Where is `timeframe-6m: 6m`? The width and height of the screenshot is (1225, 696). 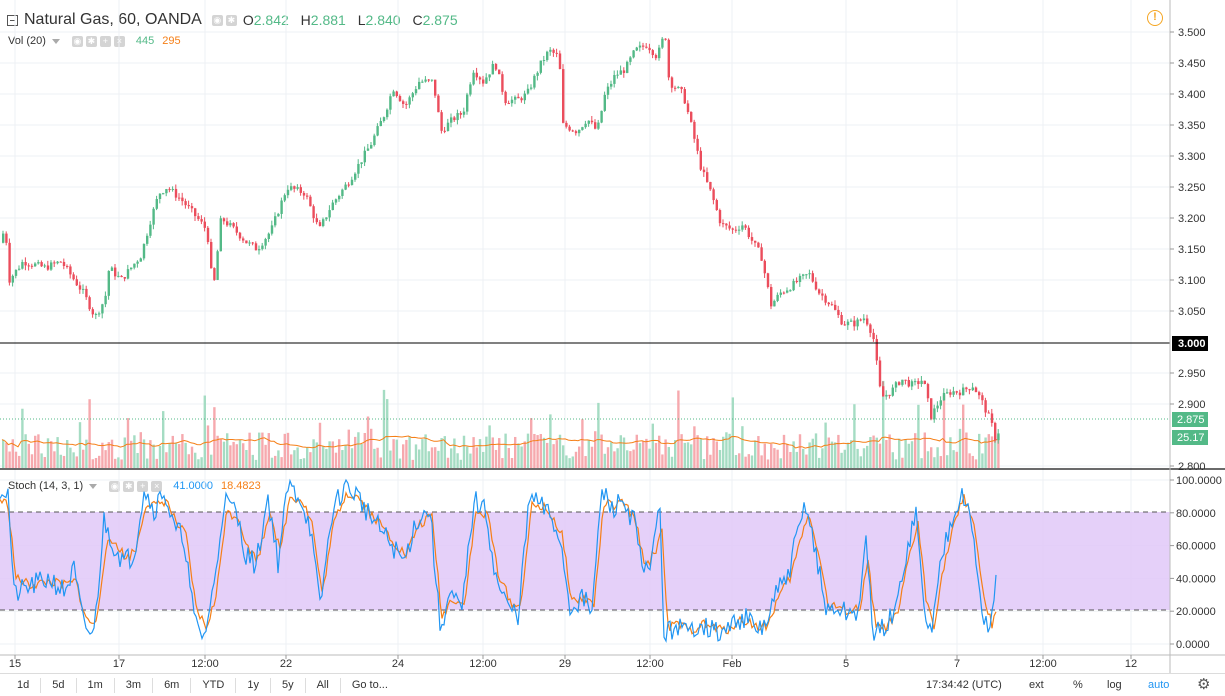
timeframe-6m: 6m is located at coordinates (172, 685).